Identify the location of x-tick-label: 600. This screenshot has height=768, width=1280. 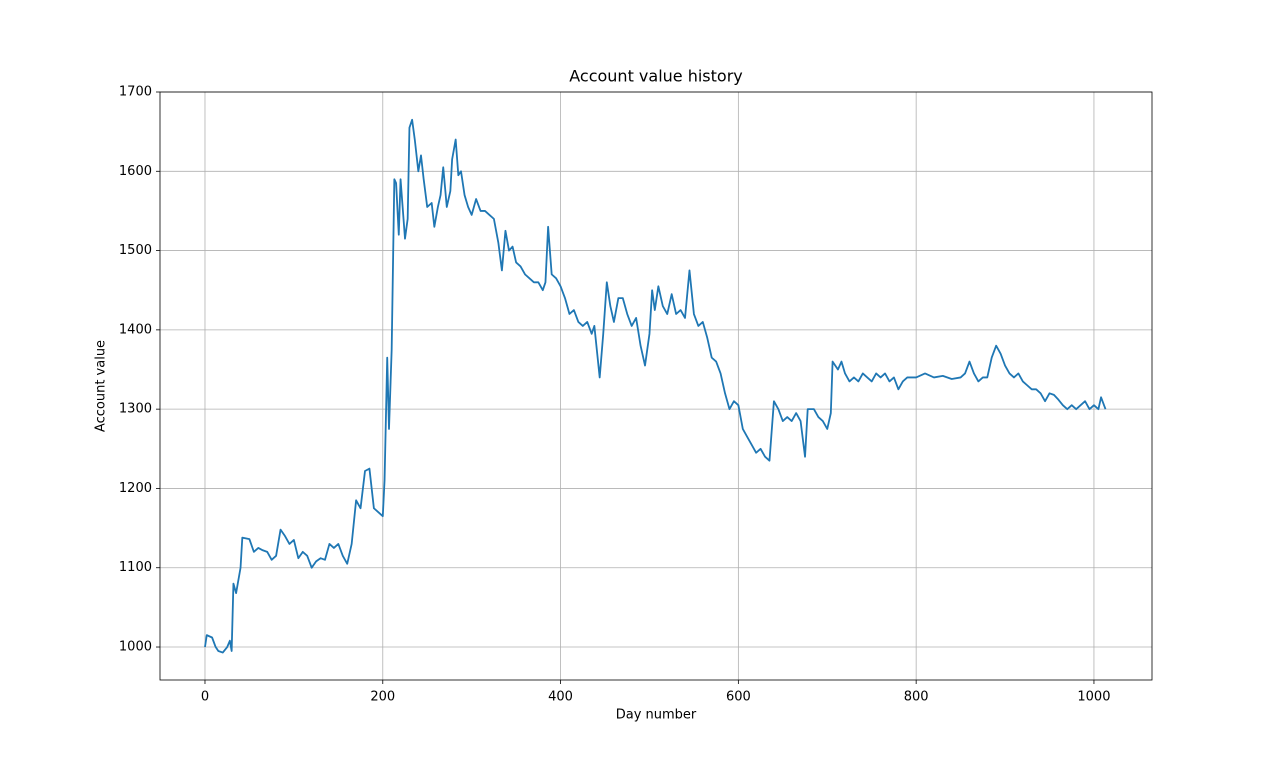
(738, 697).